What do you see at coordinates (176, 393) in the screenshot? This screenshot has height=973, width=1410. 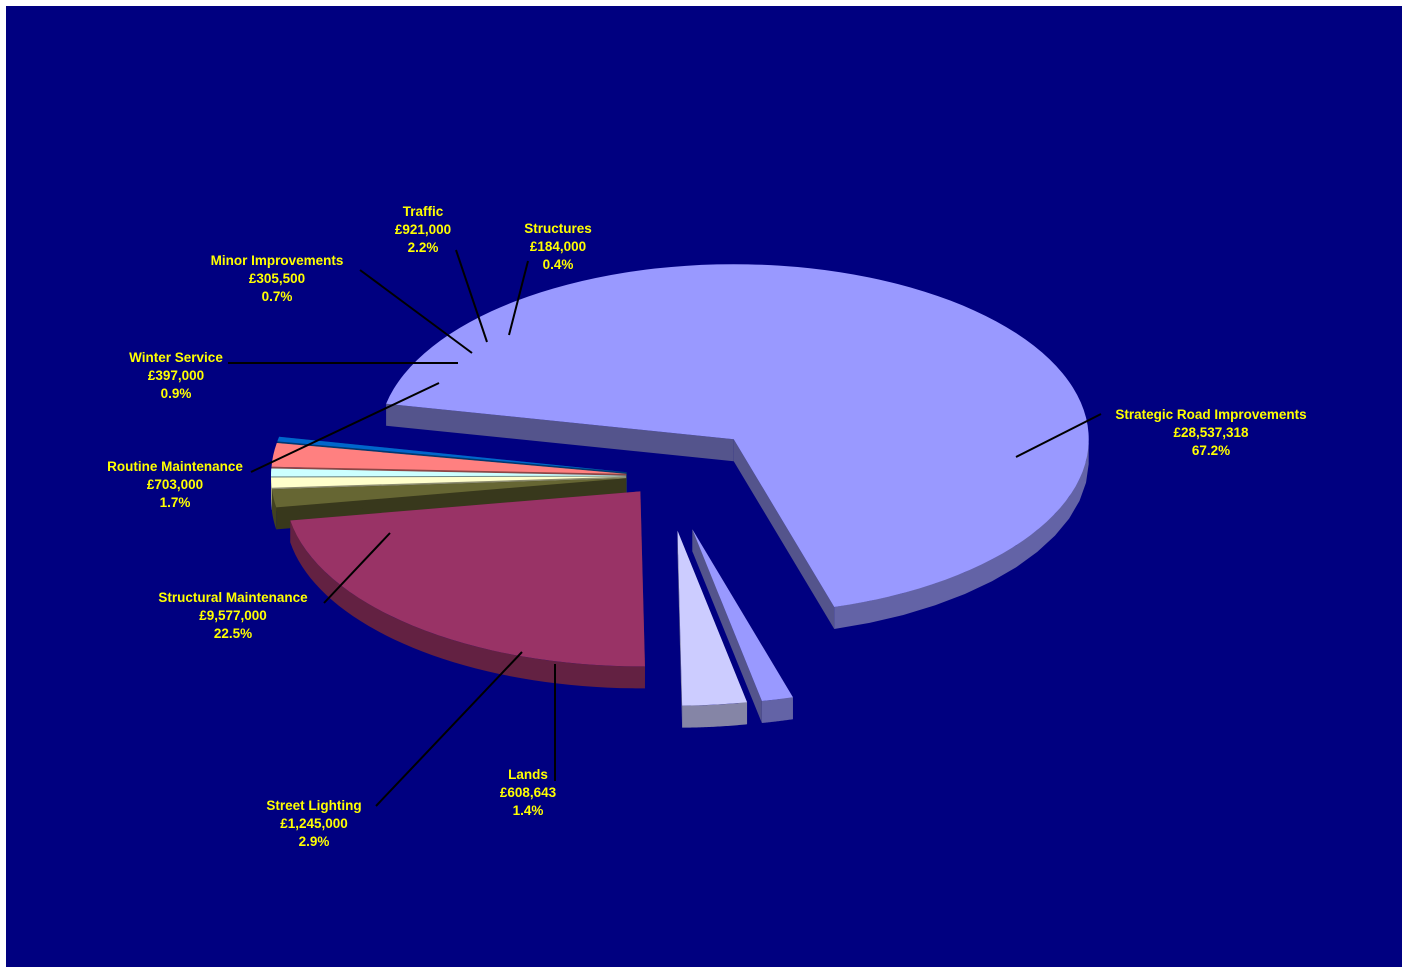 I see `label-winter-percent: 0.9%` at bounding box center [176, 393].